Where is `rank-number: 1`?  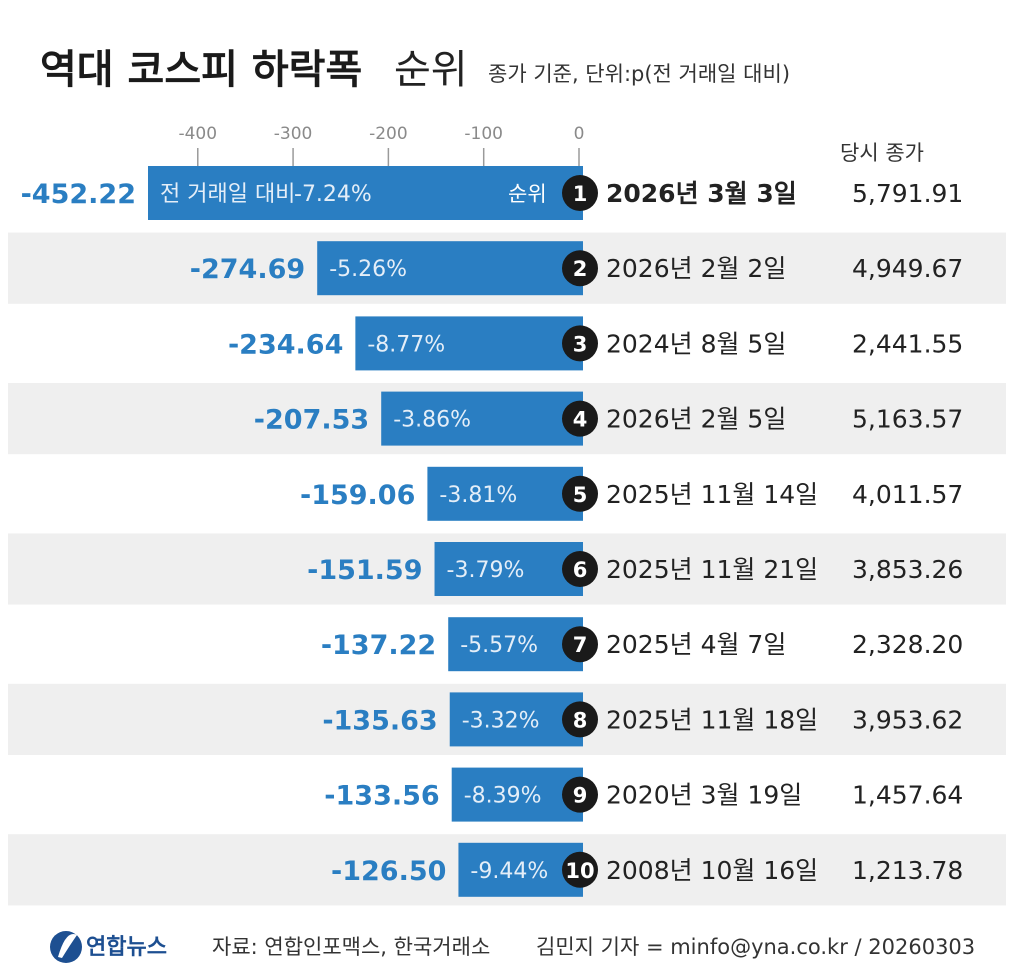 rank-number: 1 is located at coordinates (580, 194).